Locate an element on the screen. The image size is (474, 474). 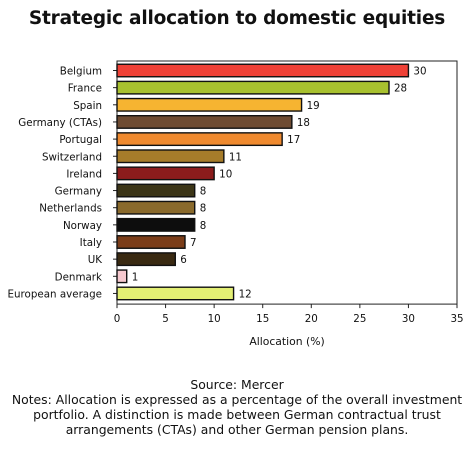
value-label-germany: 8 is located at coordinates (203, 192).